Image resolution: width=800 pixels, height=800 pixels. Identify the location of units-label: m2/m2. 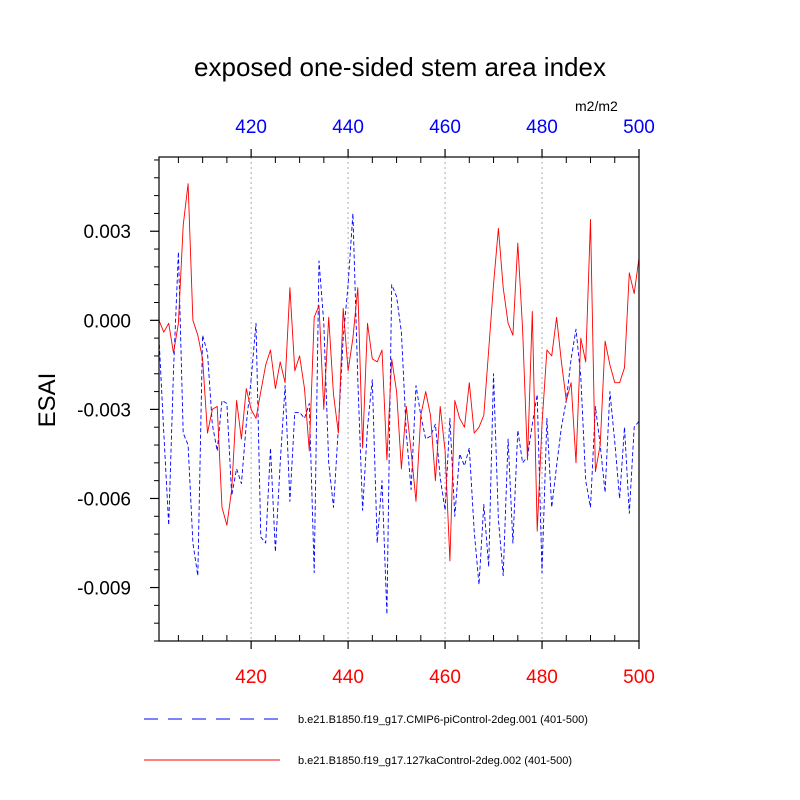
(596, 106).